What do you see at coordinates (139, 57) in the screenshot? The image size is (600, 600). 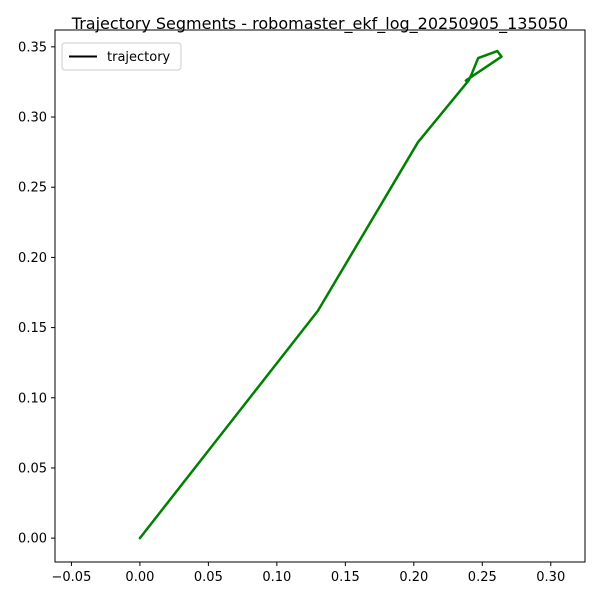 I see `legend-label-trajectory: trajectory` at bounding box center [139, 57].